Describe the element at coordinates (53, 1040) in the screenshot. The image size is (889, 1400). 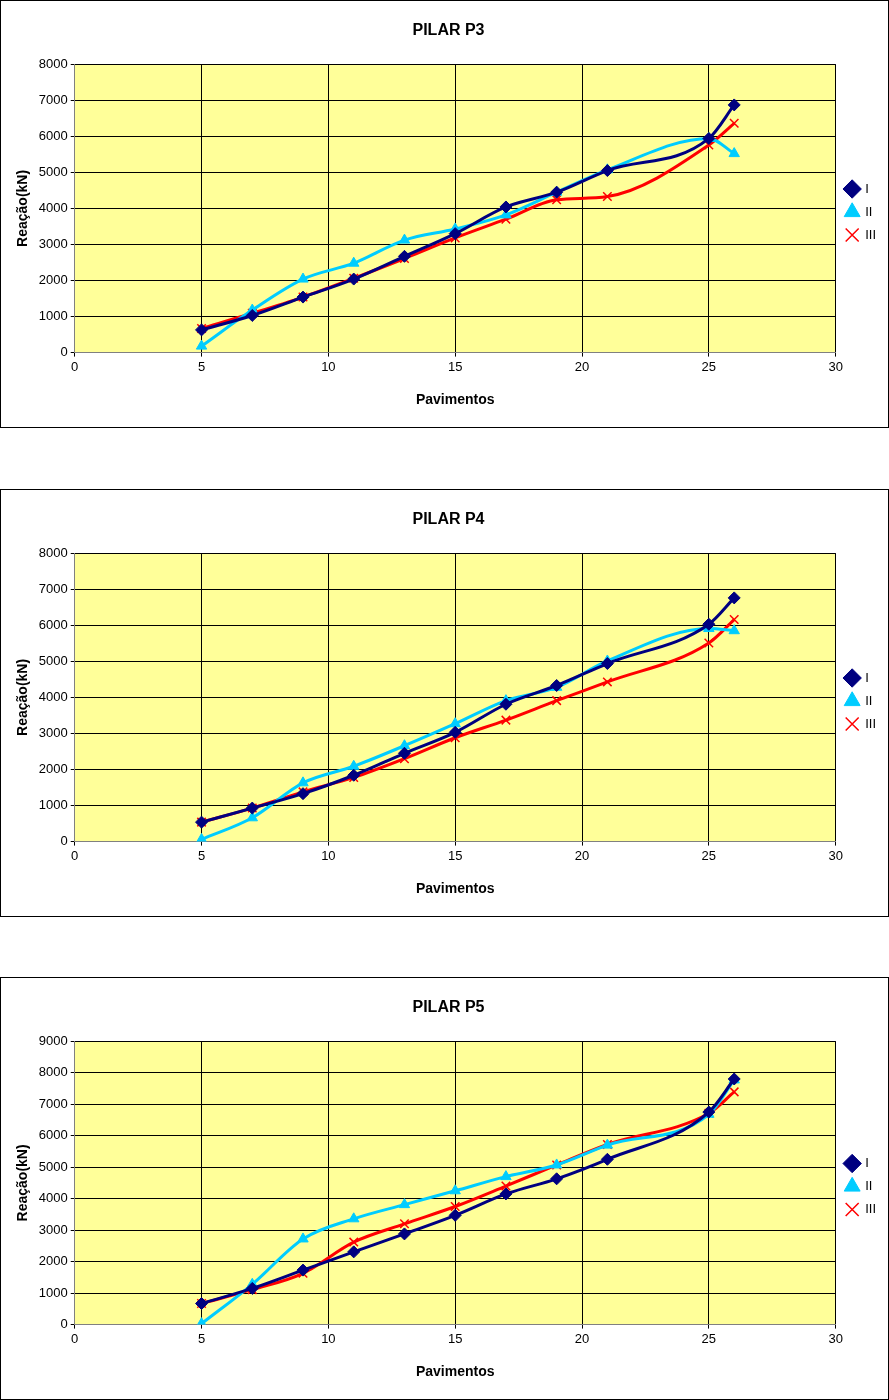
I see `y-tick-label: 9000` at that location.